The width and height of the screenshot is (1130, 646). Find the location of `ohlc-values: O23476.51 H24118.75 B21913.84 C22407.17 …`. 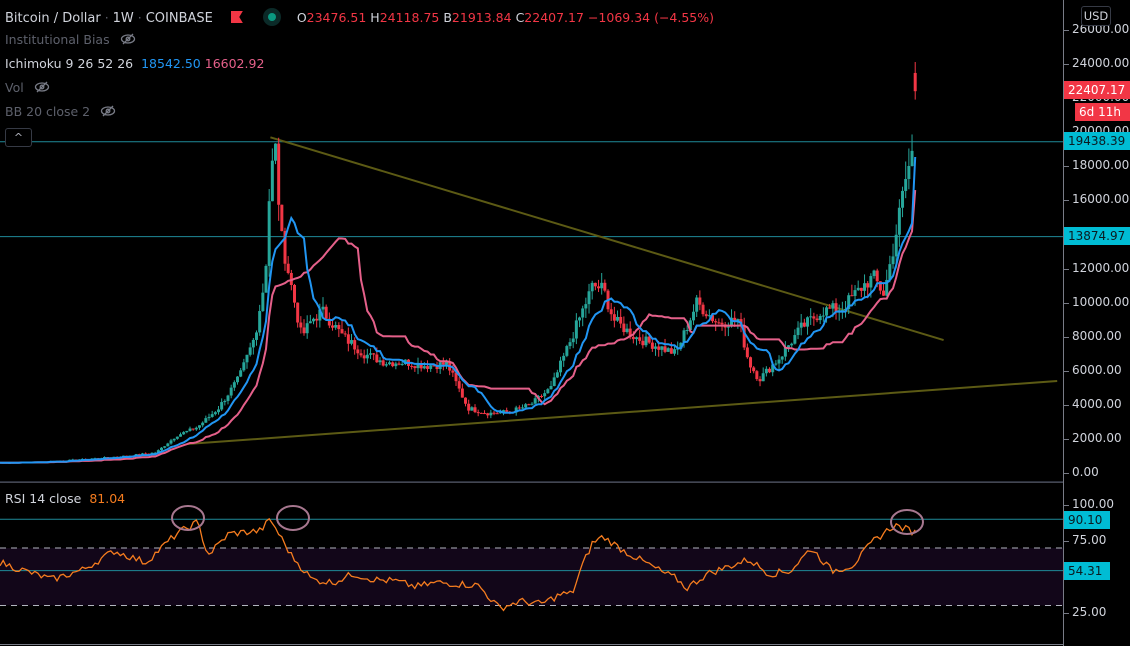

ohlc-values: O23476.51 H24118.75 B21913.84 C22407.17 … is located at coordinates (505, 17).